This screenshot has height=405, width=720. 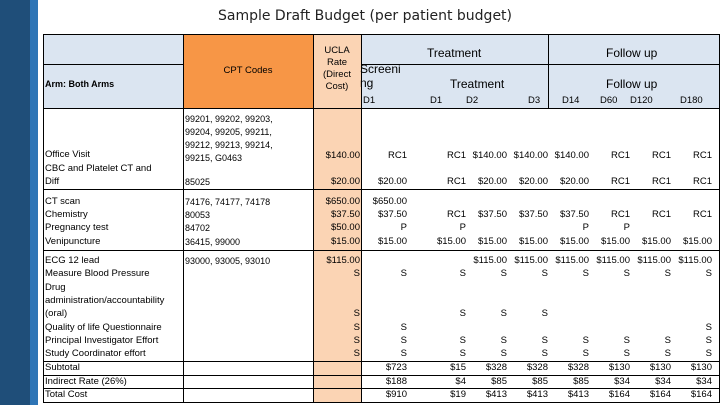 I want to click on pi-ucla-s: S, so click(x=356, y=340).